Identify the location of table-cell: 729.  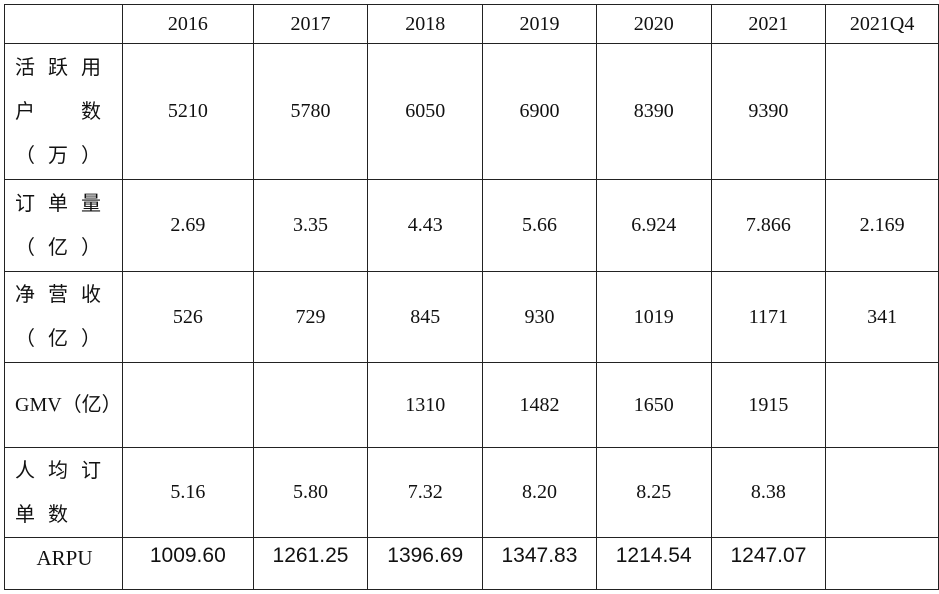
(310, 317).